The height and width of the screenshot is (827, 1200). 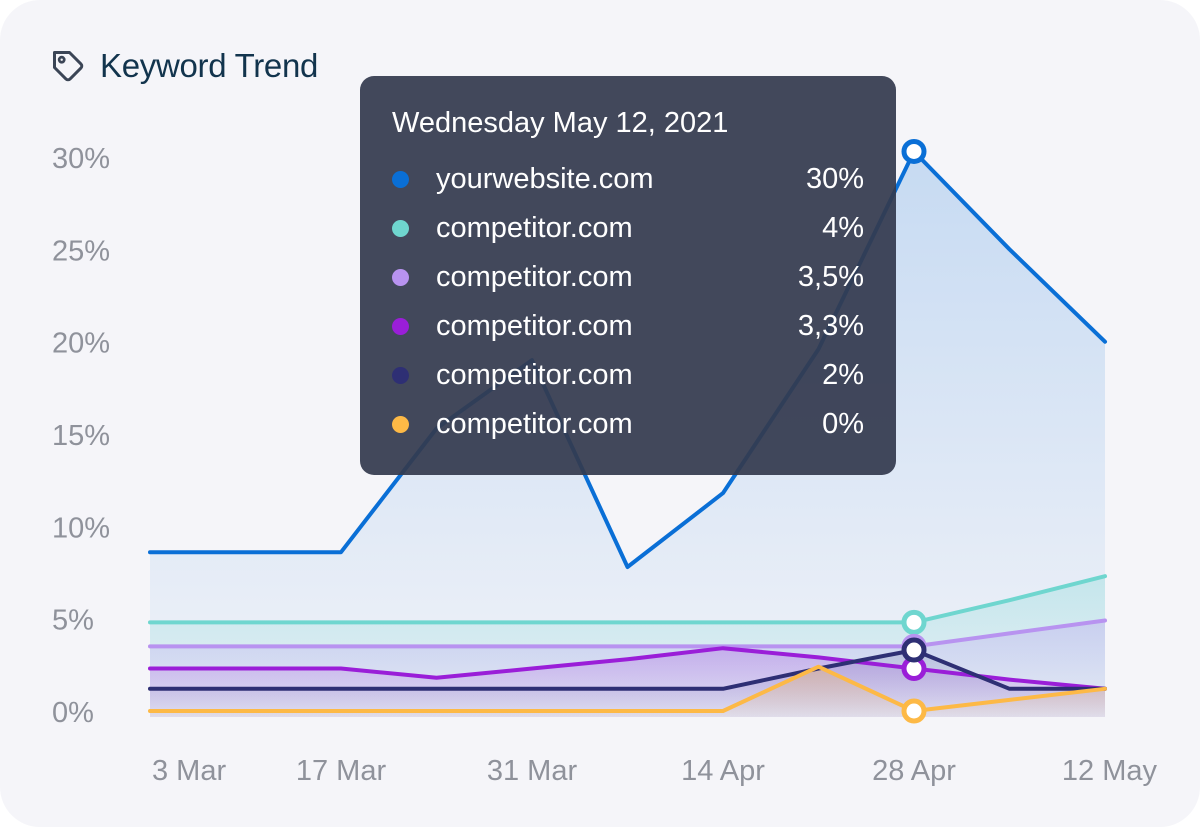 I want to click on tooltip-series-value: 4%, so click(x=843, y=228).